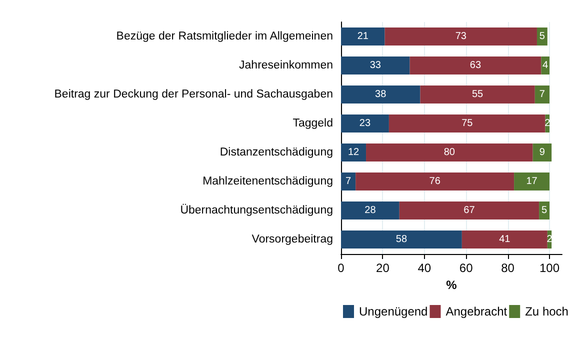 The height and width of the screenshot is (349, 582). What do you see at coordinates (508, 268) in the screenshot?
I see `x-tick-label: 80` at bounding box center [508, 268].